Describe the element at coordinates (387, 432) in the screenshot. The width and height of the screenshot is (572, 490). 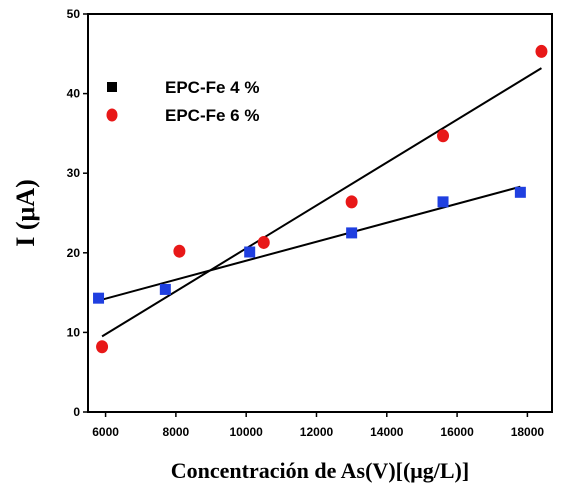
I see `x-tick-label: 14000` at that location.